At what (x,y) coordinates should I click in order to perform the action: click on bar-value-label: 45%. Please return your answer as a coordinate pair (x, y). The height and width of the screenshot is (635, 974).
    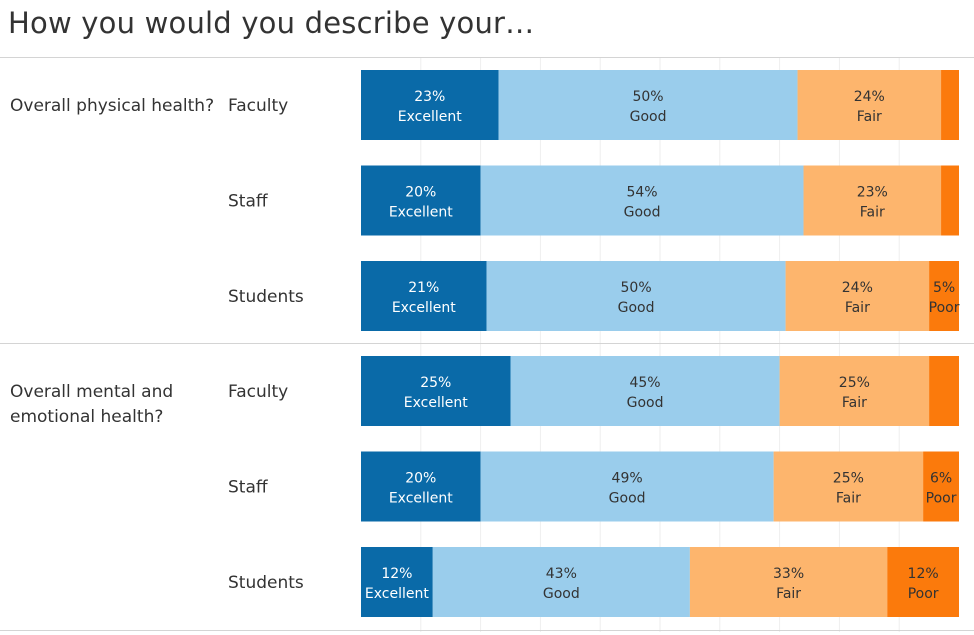
    Looking at the image, I should click on (644, 383).